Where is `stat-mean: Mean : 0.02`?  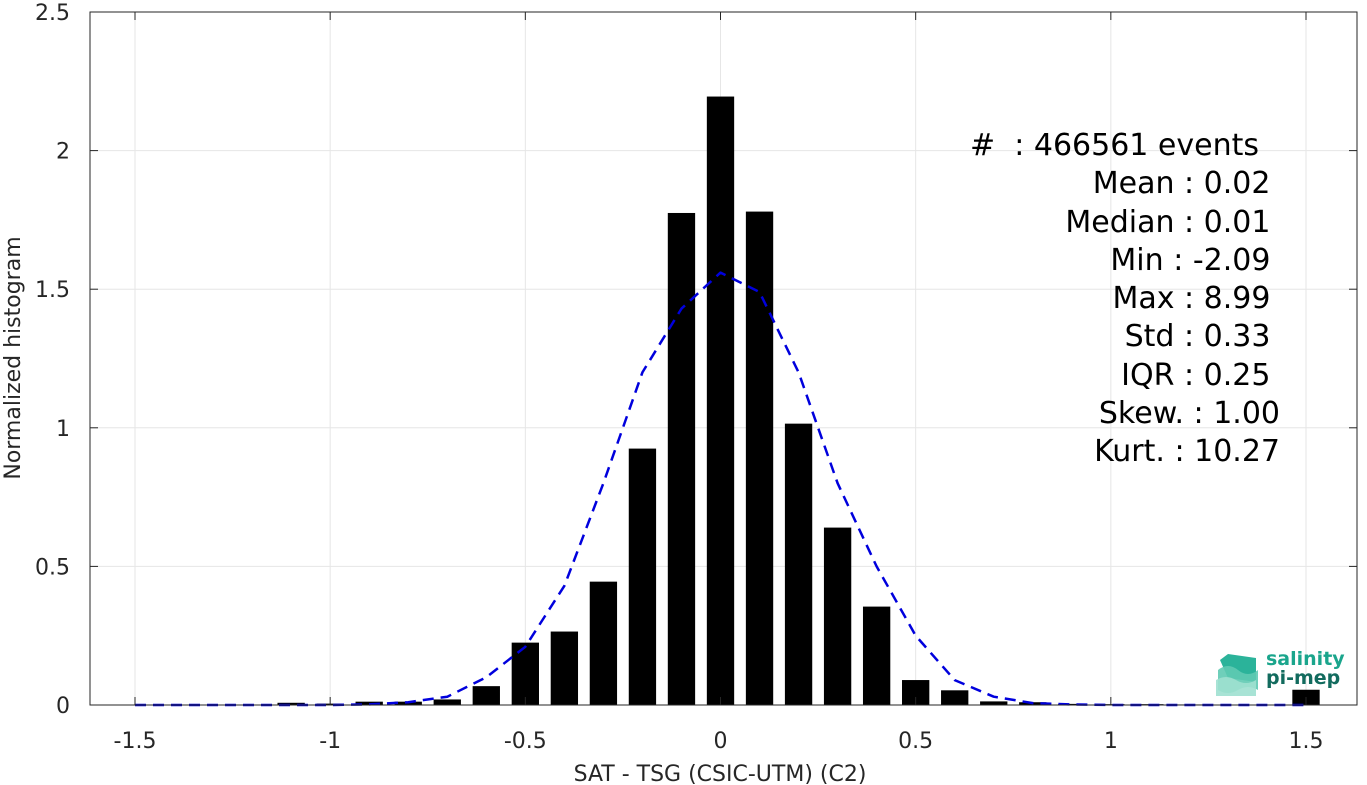 stat-mean: Mean : 0.02 is located at coordinates (1186, 184).